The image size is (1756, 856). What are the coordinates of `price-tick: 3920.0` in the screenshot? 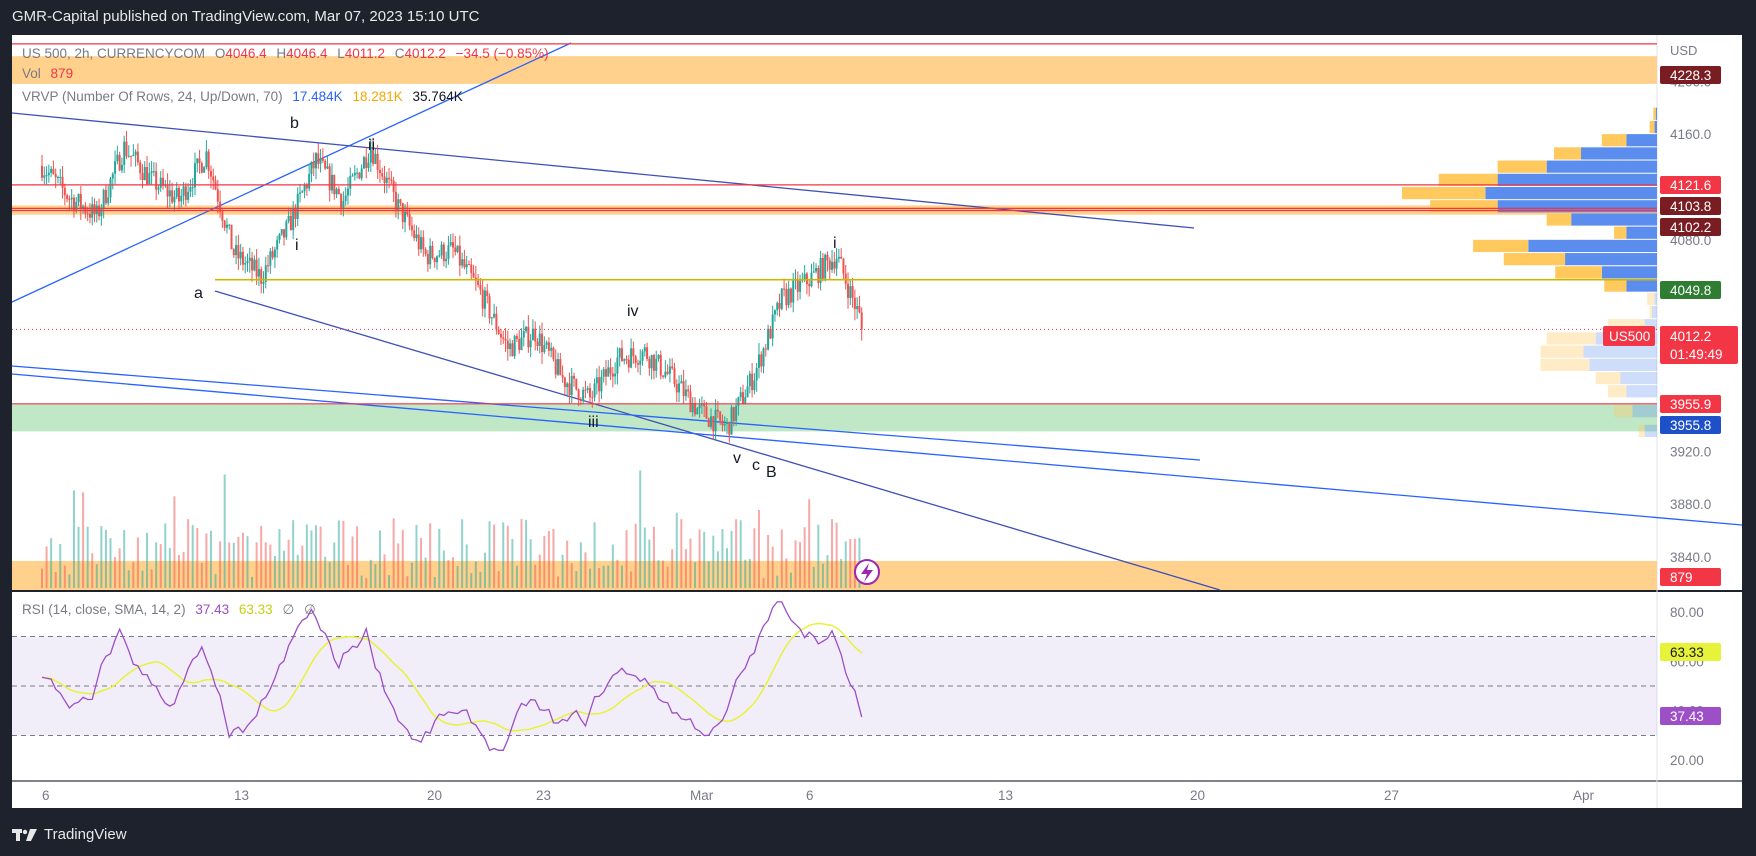 It's located at (1690, 451).